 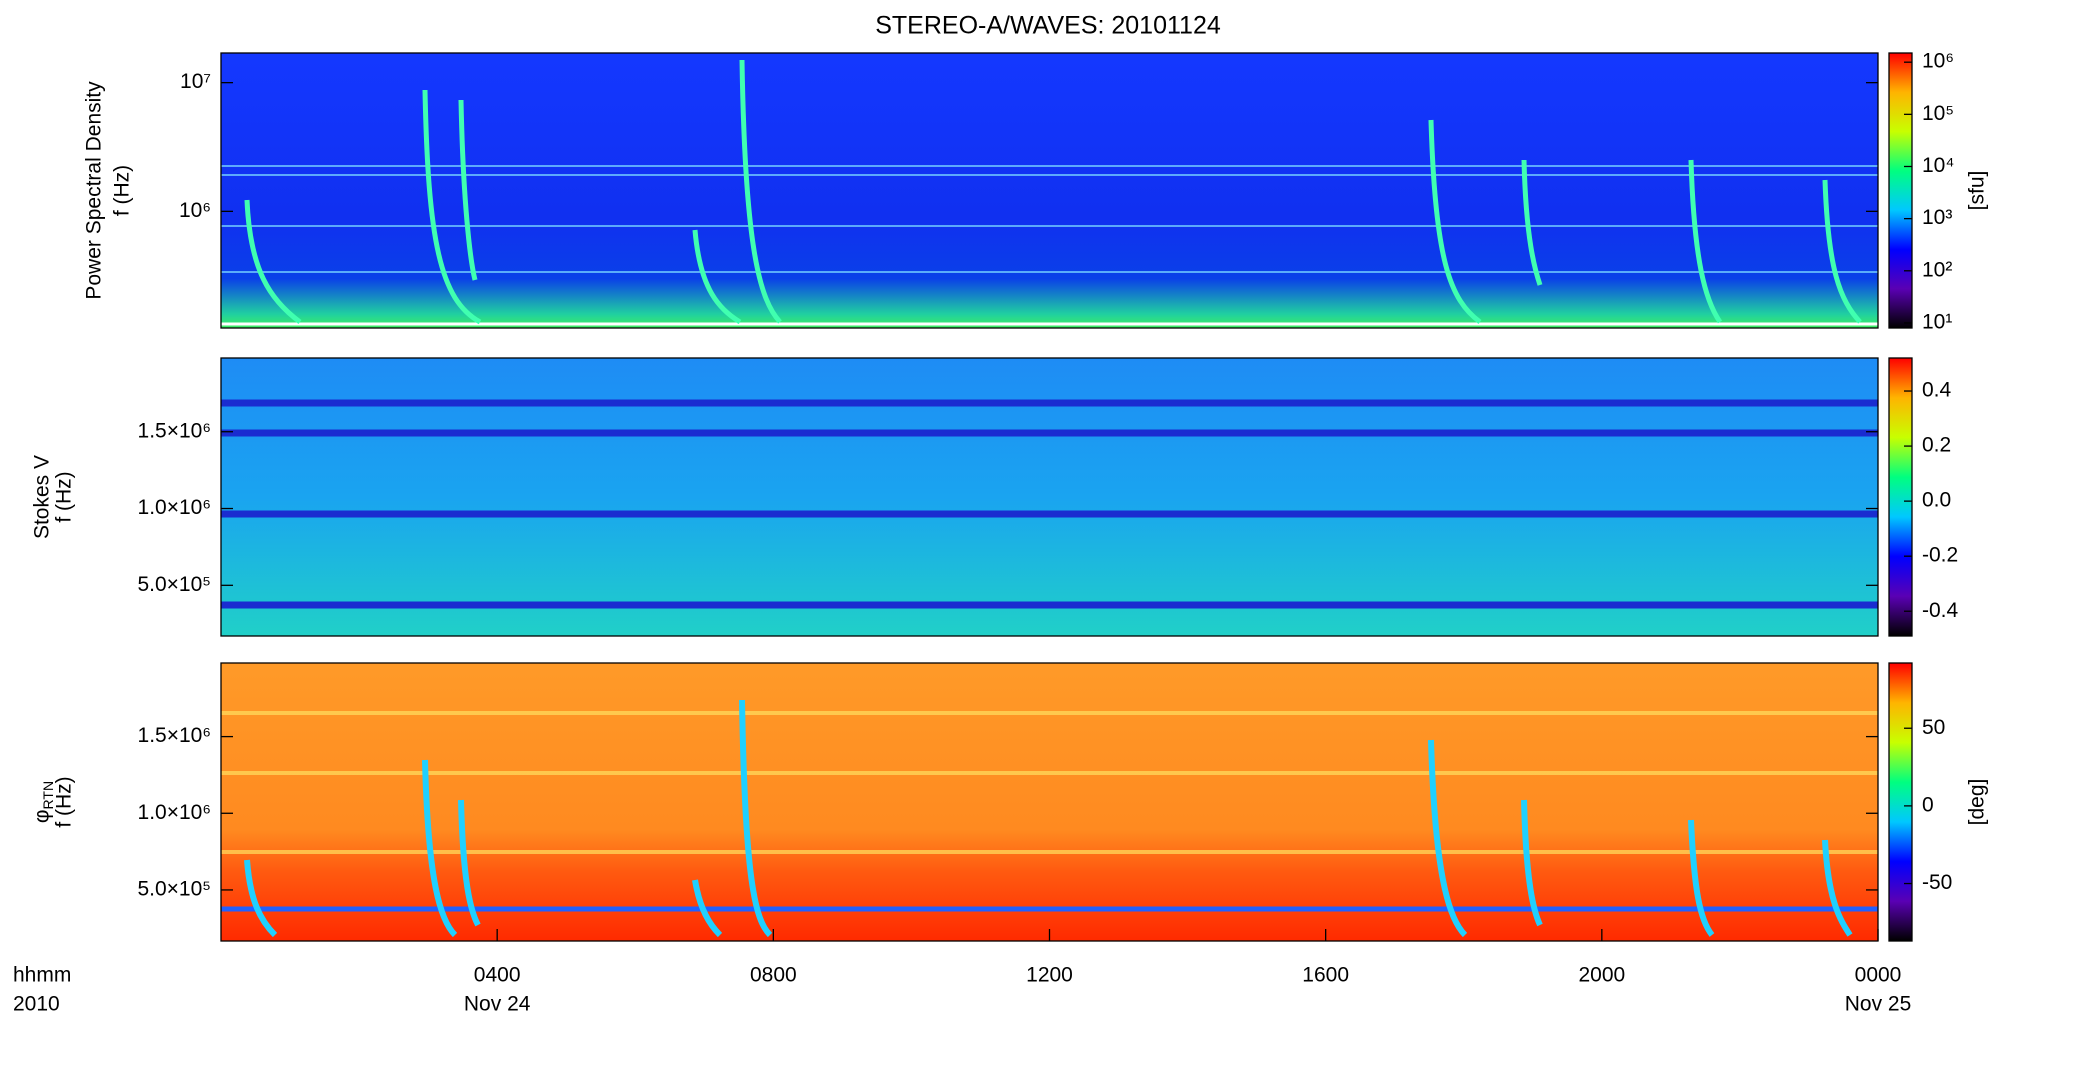 What do you see at coordinates (1936, 500) in the screenshot?
I see `colorbar-tick-label: 0.0` at bounding box center [1936, 500].